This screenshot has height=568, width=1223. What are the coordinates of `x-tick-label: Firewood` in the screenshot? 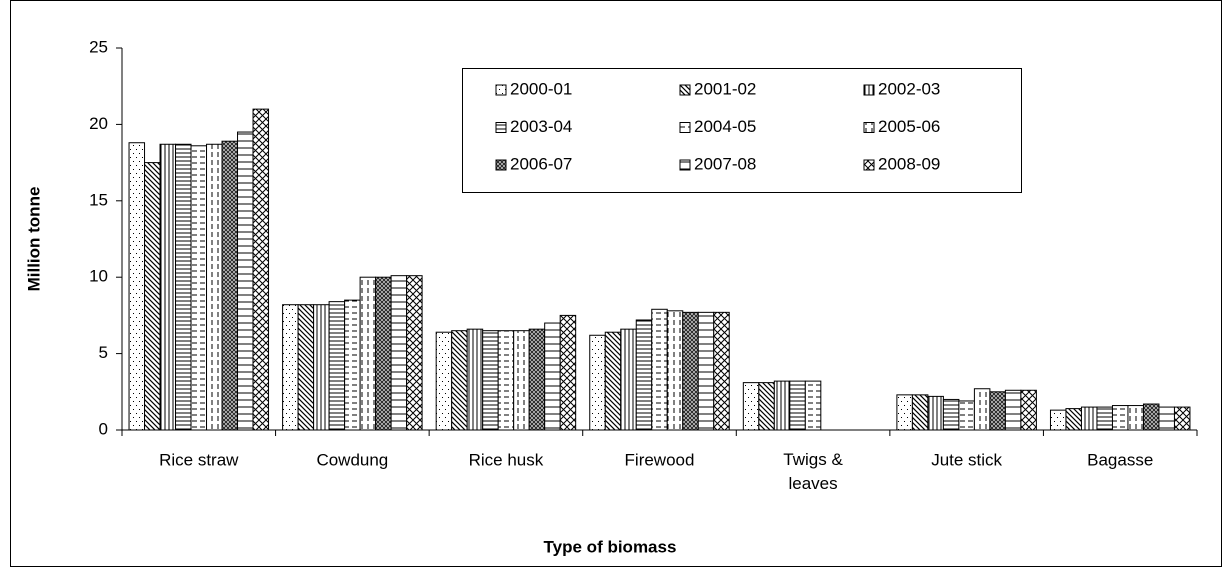 It's located at (660, 459).